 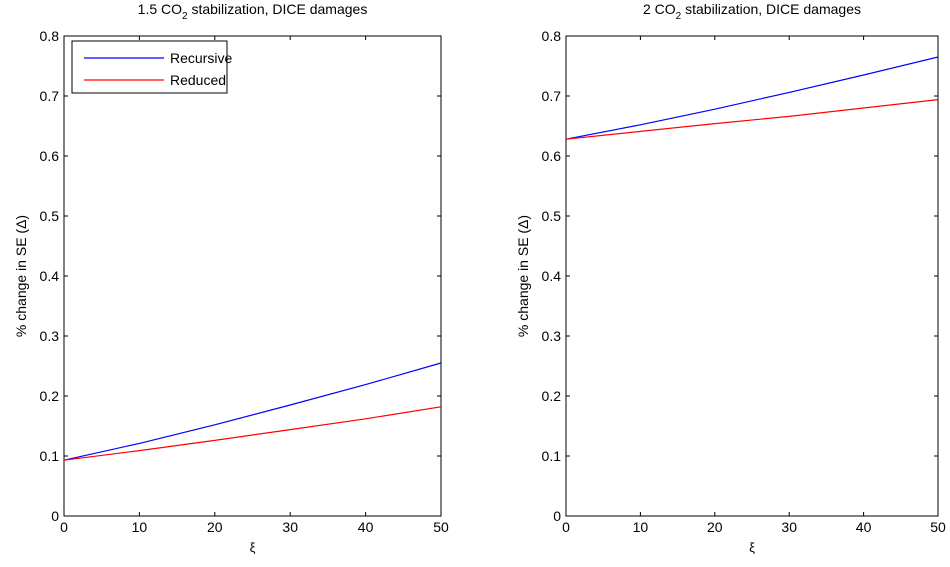 I want to click on series-line-blue, so click(x=752, y=98).